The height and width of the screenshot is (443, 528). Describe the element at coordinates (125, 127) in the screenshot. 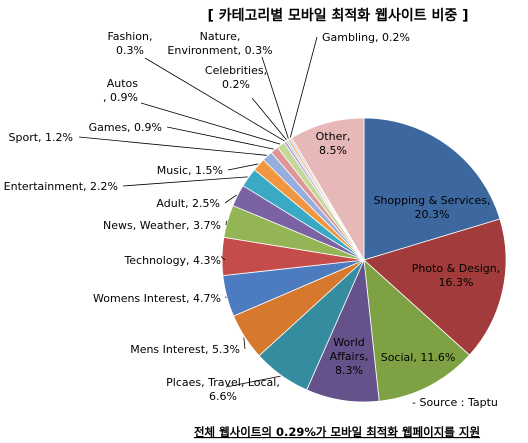

I see `slice-label-13: Games, 0.9%` at that location.